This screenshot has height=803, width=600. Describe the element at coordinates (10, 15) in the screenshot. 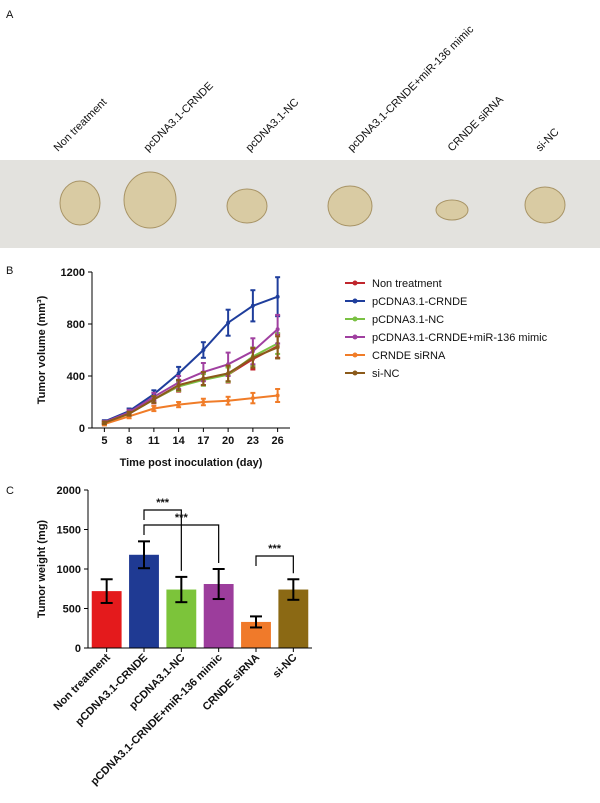

I see `panel-label: A` at that location.